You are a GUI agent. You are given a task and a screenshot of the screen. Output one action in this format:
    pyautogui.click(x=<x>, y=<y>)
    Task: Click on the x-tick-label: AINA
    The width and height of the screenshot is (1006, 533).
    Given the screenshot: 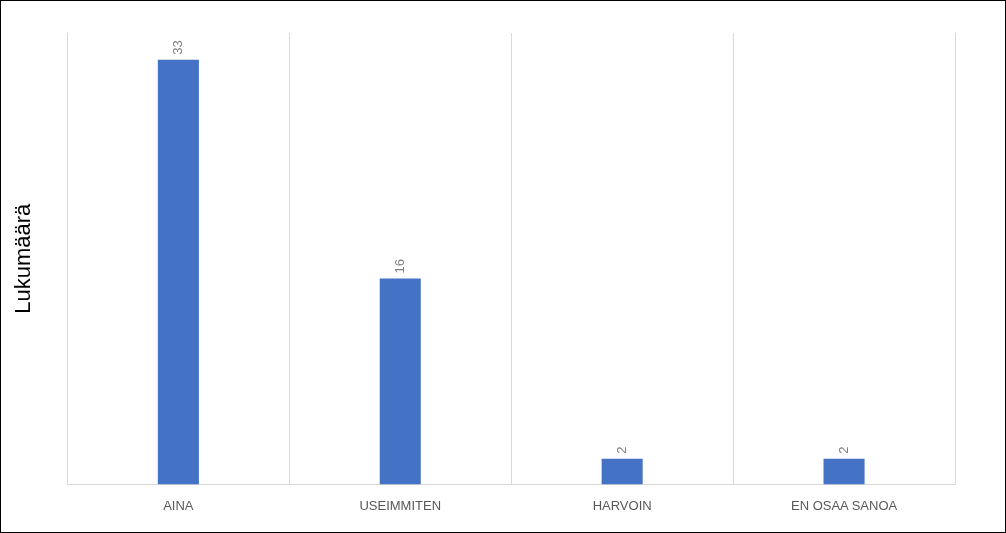 What is the action you would take?
    pyautogui.click(x=178, y=505)
    